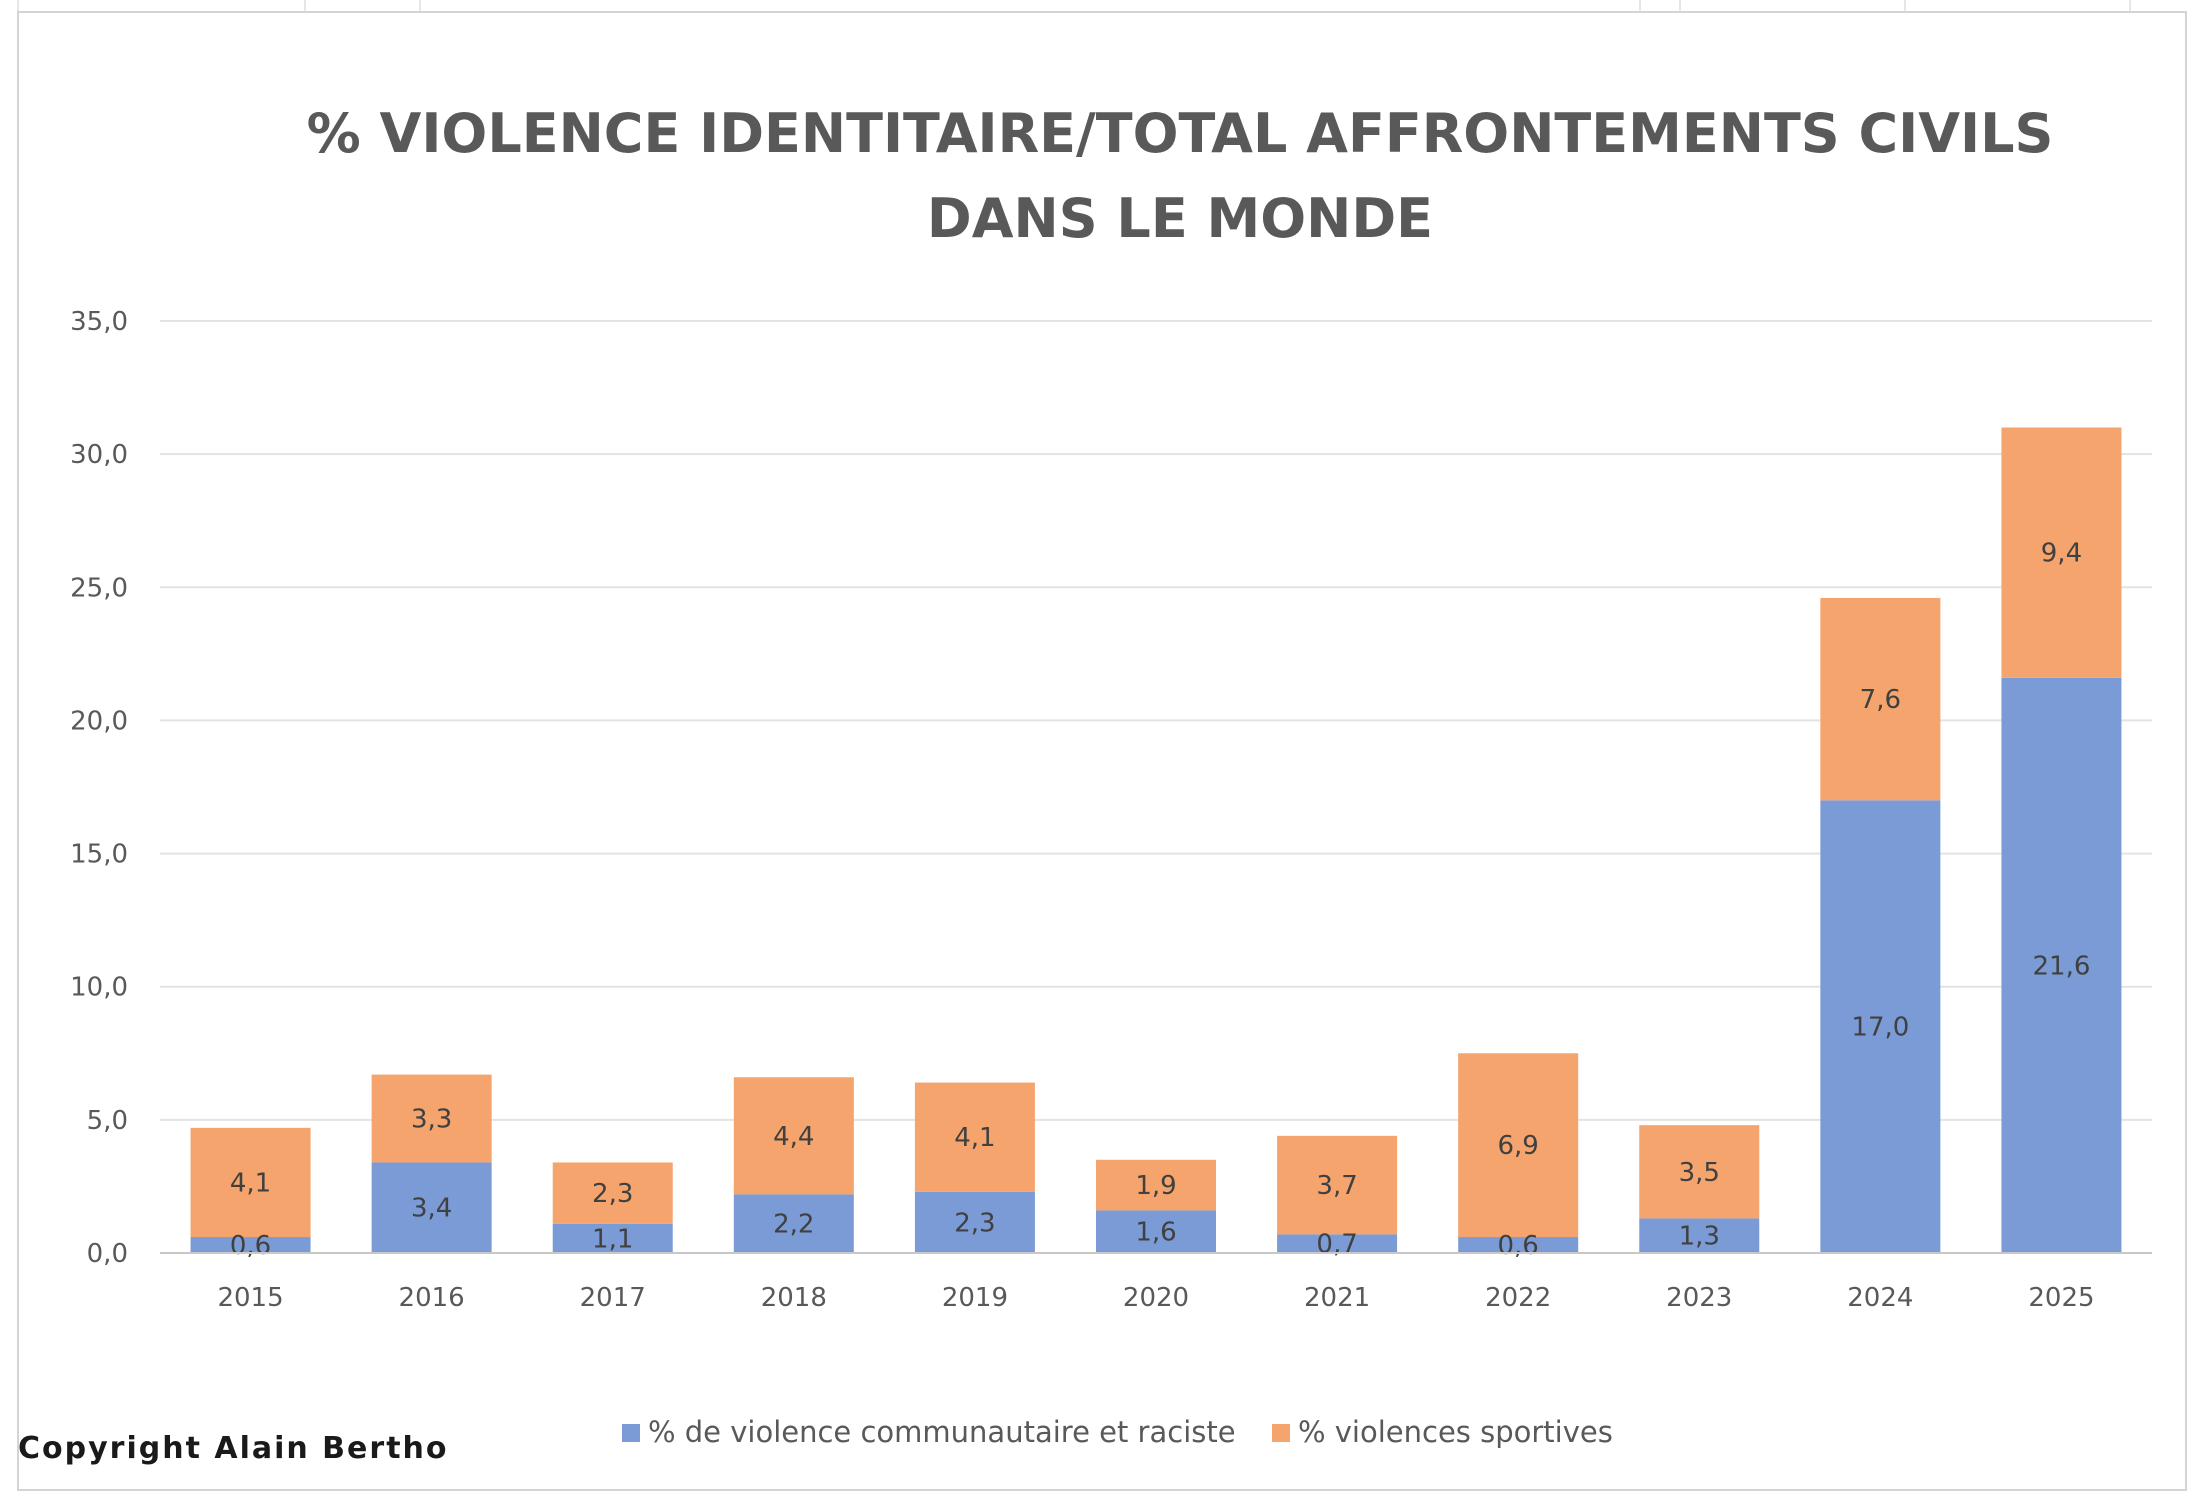 The image size is (2200, 1499). I want to click on x-tick-label: 2025, so click(2061, 1298).